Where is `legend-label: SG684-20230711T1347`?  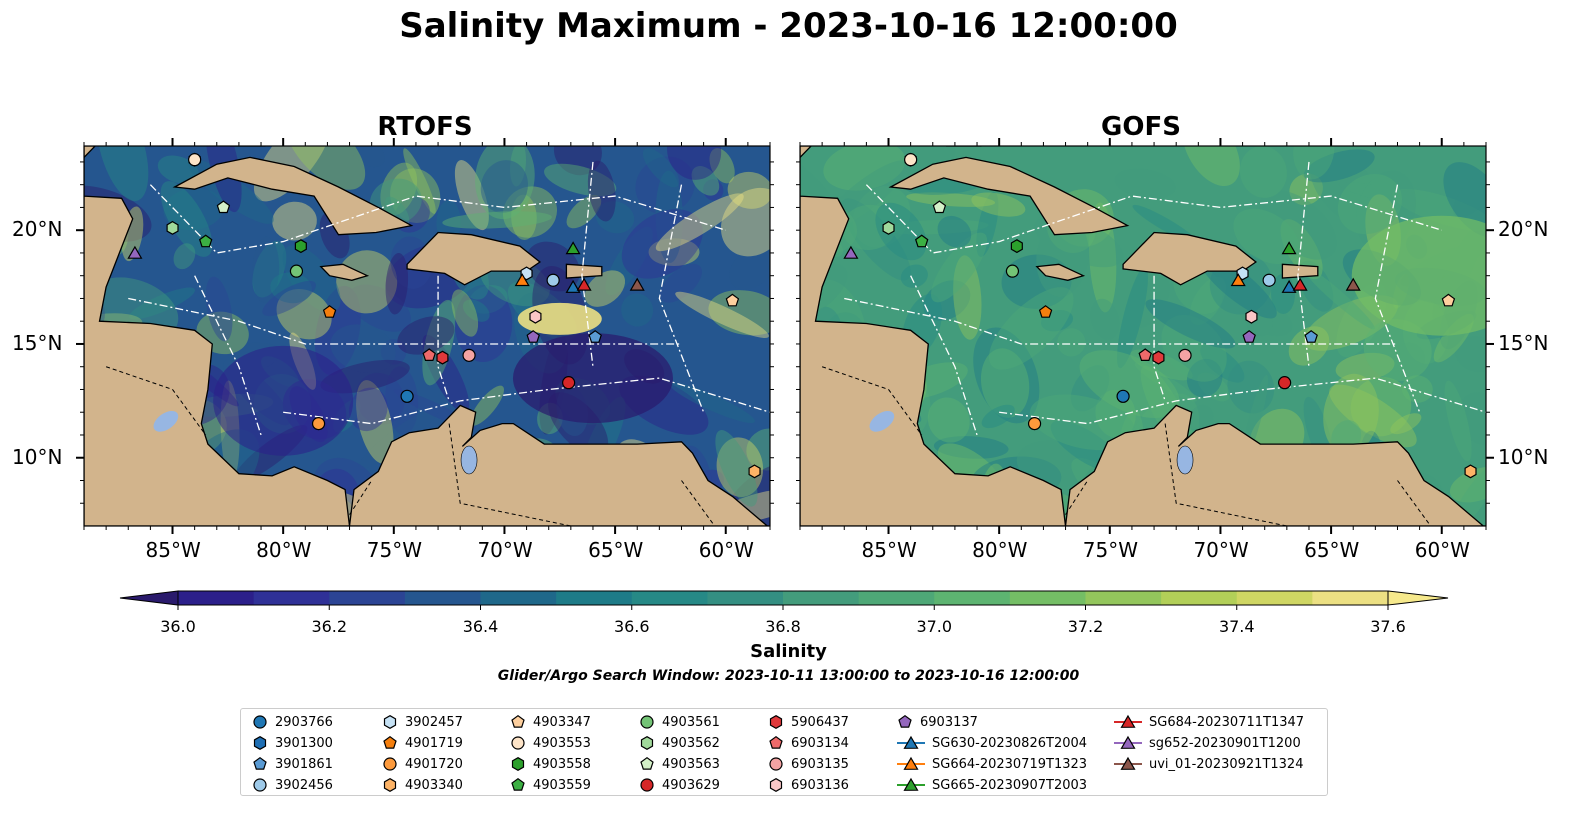 legend-label: SG684-20230711T1347 is located at coordinates (1227, 722).